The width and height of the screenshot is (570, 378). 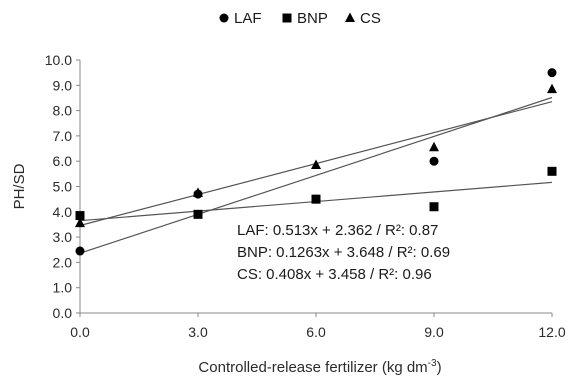 What do you see at coordinates (80, 332) in the screenshot?
I see `x-tick-label: 0.0` at bounding box center [80, 332].